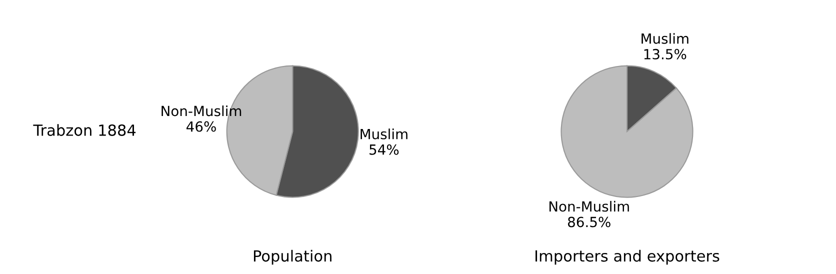 This screenshot has height=274, width=836. Describe the element at coordinates (628, 257) in the screenshot. I see `text: Importers and exporters` at that location.